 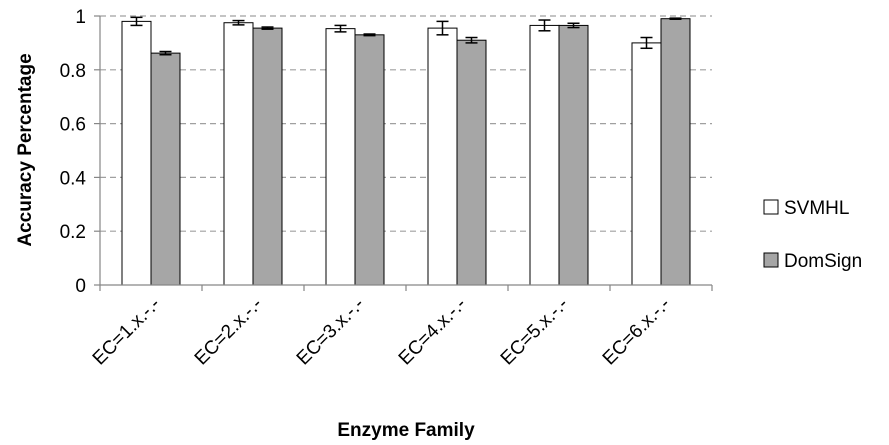 What do you see at coordinates (73, 71) in the screenshot?
I see `y-tick-label-4: 0.8` at bounding box center [73, 71].